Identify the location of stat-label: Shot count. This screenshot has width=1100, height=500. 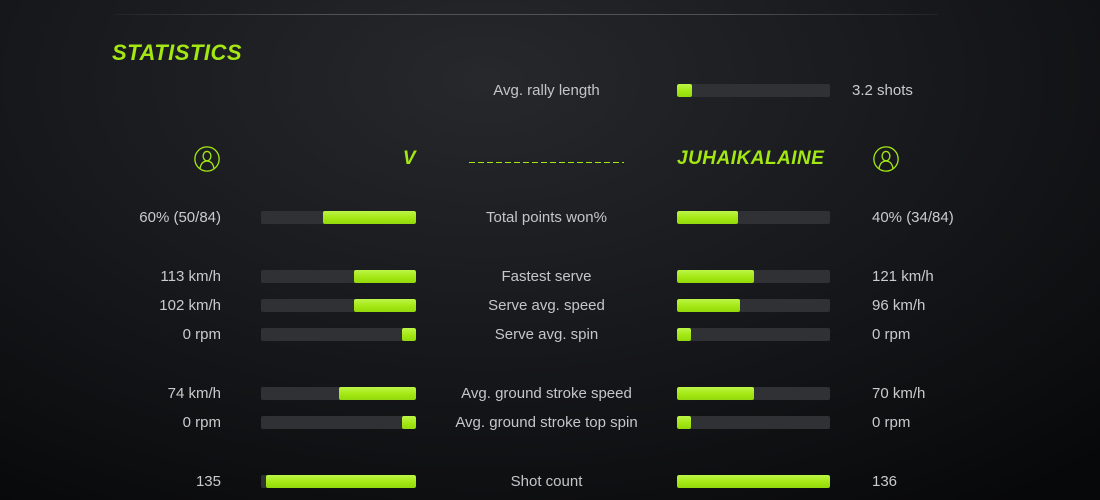
(546, 481).